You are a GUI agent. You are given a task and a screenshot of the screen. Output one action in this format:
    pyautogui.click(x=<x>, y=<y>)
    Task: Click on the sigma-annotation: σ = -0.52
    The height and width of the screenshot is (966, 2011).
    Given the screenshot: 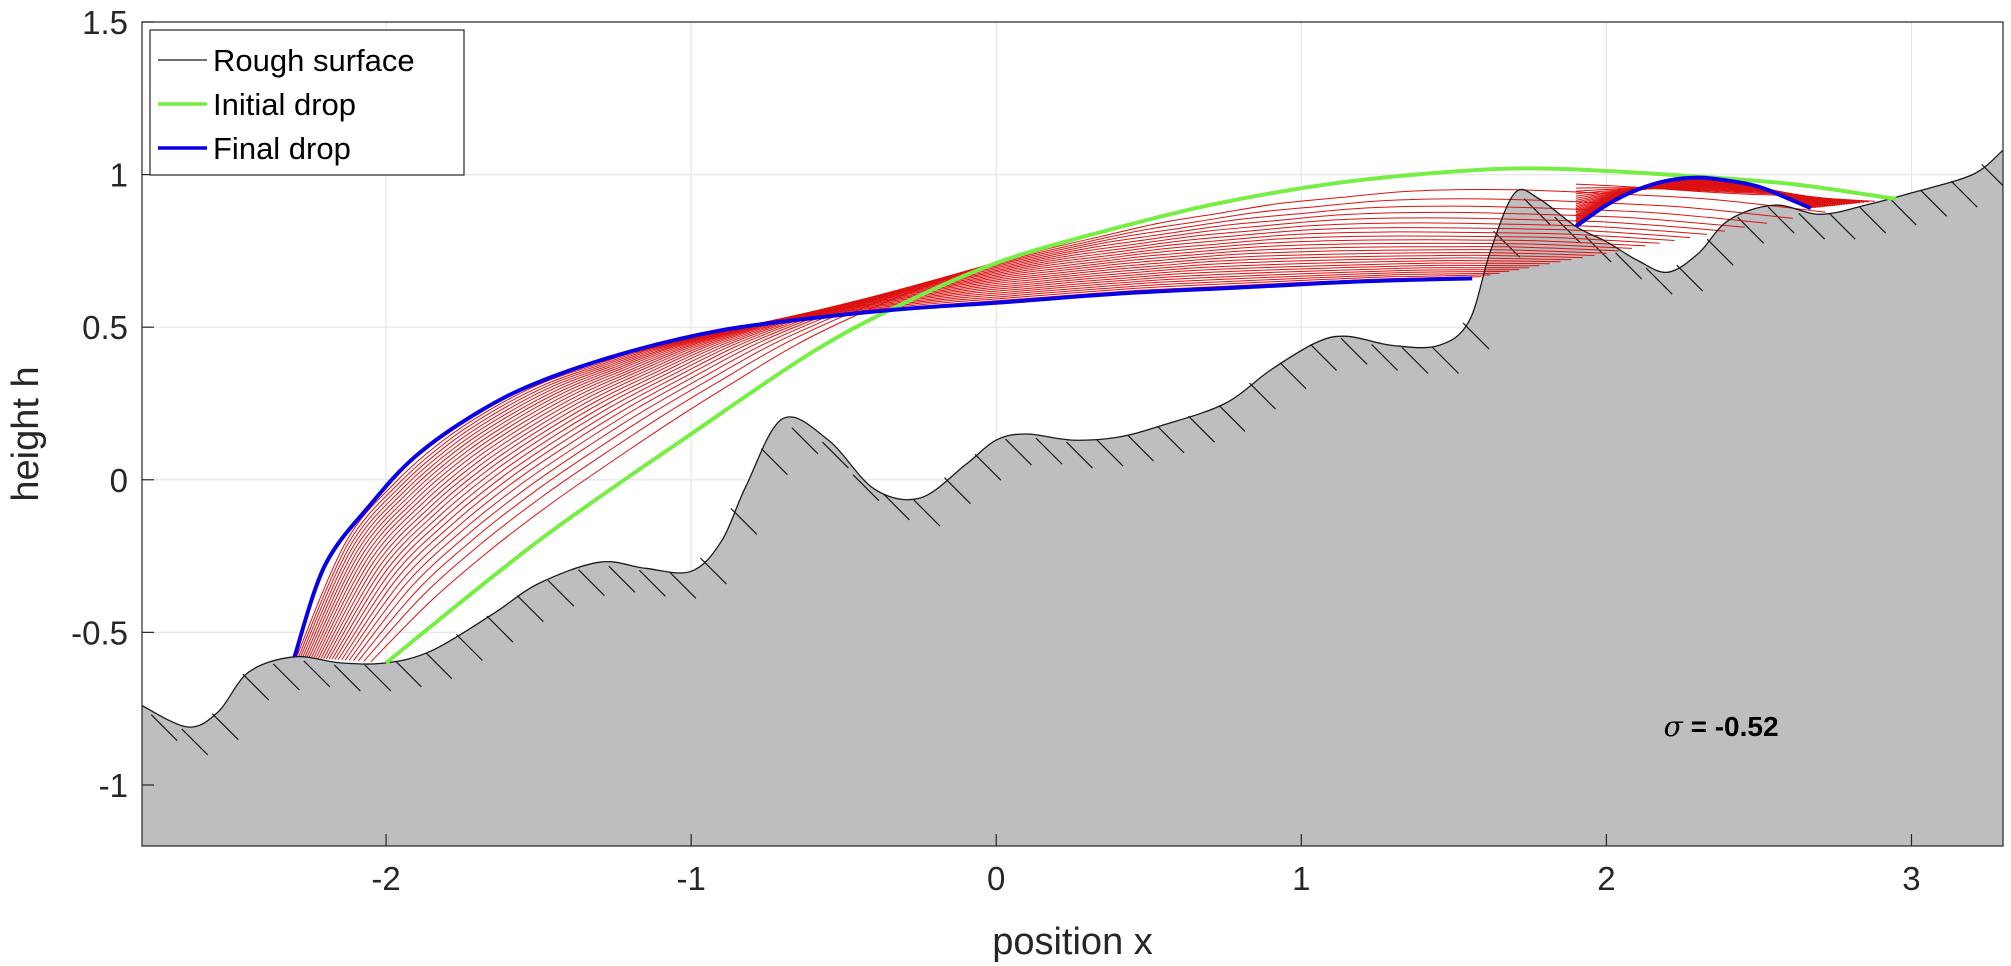 What is the action you would take?
    pyautogui.click(x=1721, y=726)
    